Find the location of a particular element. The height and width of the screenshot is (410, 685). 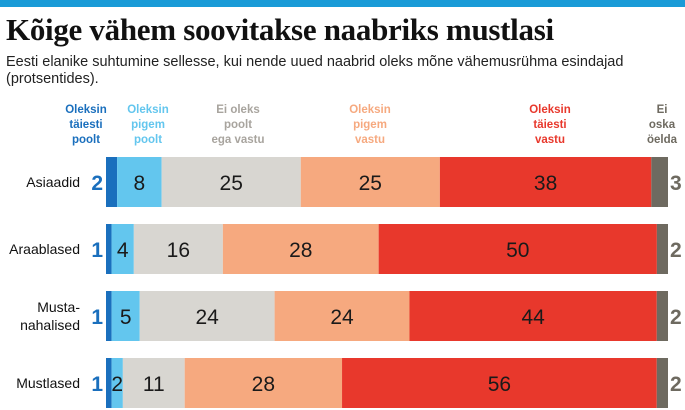

category-label: Musta-nahalised is located at coordinates (50, 316).